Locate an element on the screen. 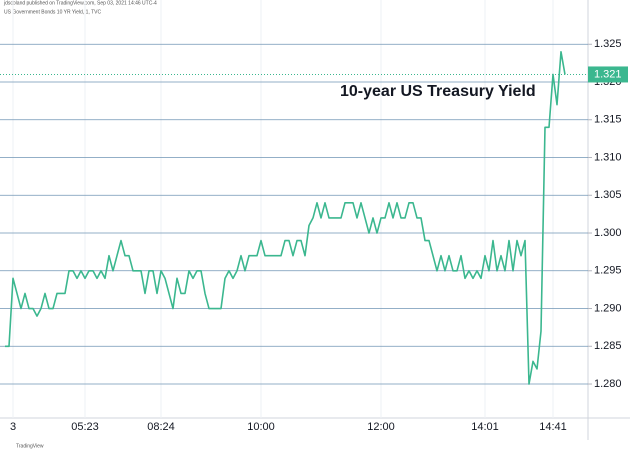  footer: TradingView is located at coordinates (30, 446).